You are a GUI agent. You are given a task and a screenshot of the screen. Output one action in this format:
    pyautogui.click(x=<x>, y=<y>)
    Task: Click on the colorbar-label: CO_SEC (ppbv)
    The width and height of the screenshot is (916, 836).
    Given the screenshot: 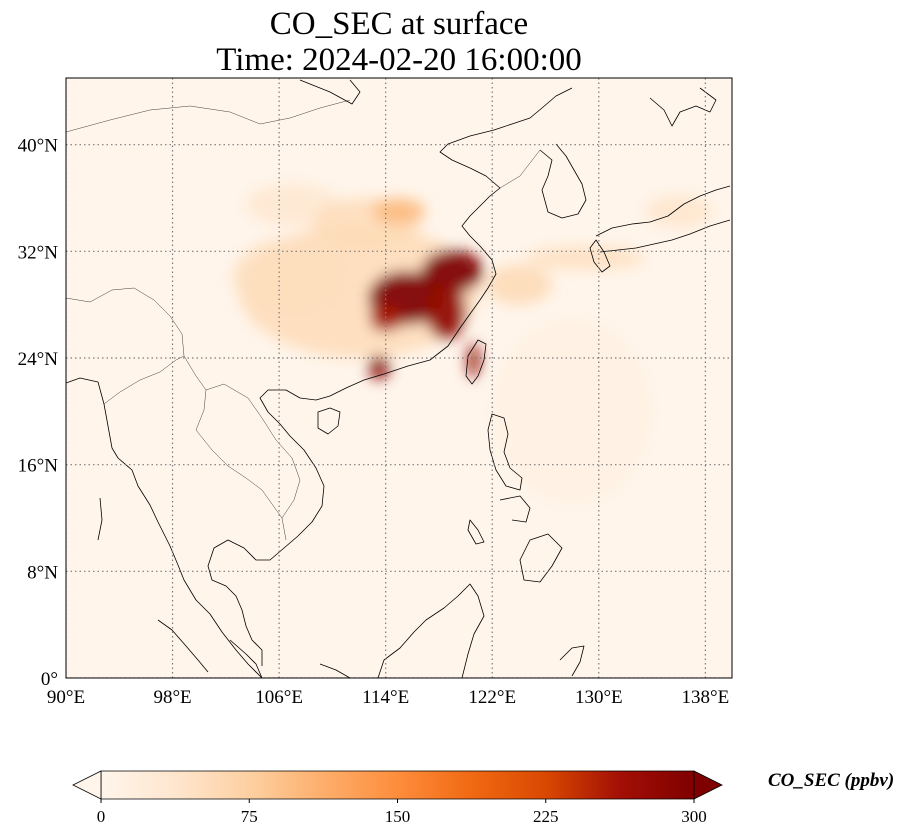 What is the action you would take?
    pyautogui.click(x=831, y=780)
    